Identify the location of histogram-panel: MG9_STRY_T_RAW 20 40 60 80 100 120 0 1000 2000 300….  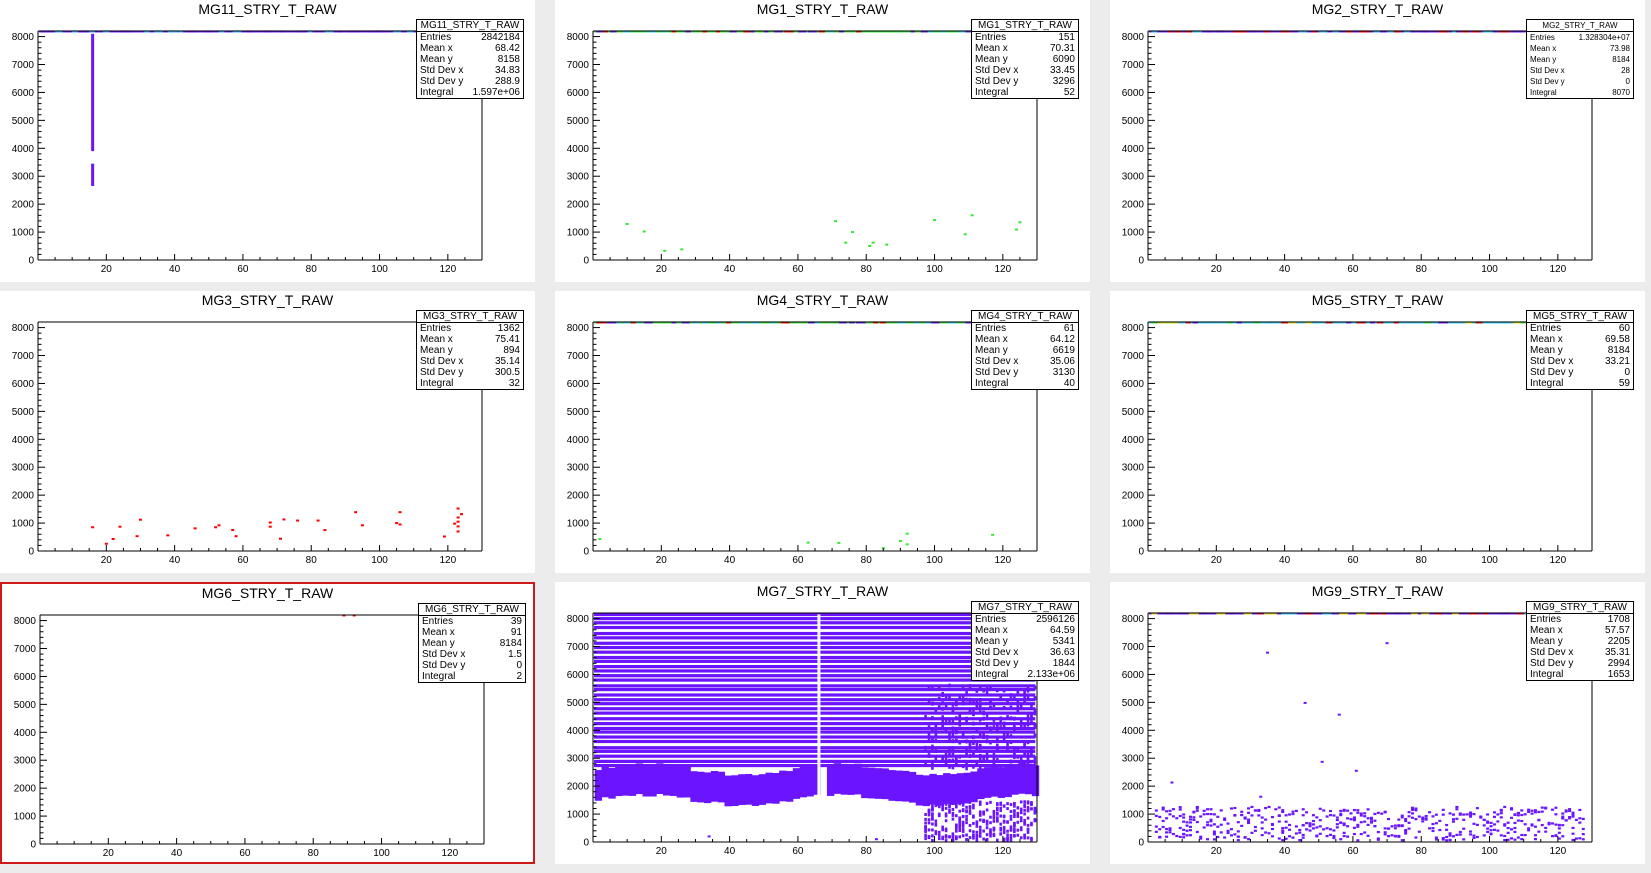
(1377, 723).